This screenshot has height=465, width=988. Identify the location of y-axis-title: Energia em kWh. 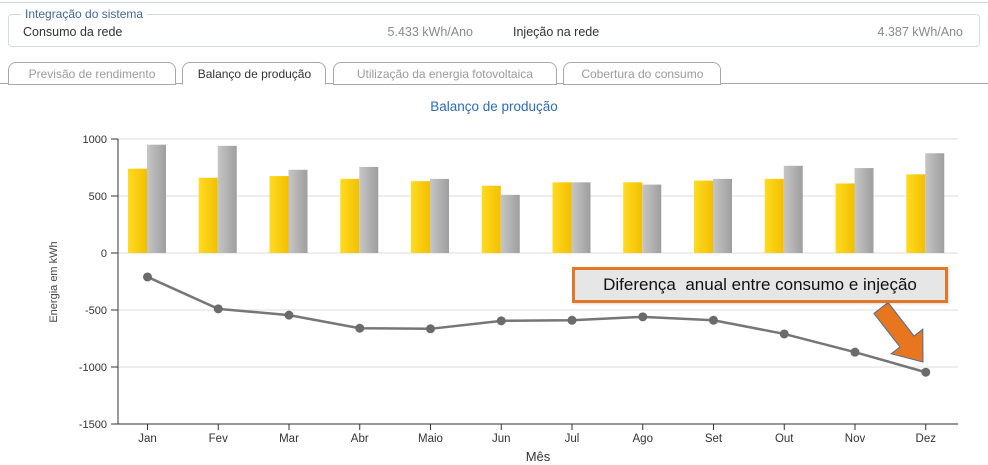
(54, 281).